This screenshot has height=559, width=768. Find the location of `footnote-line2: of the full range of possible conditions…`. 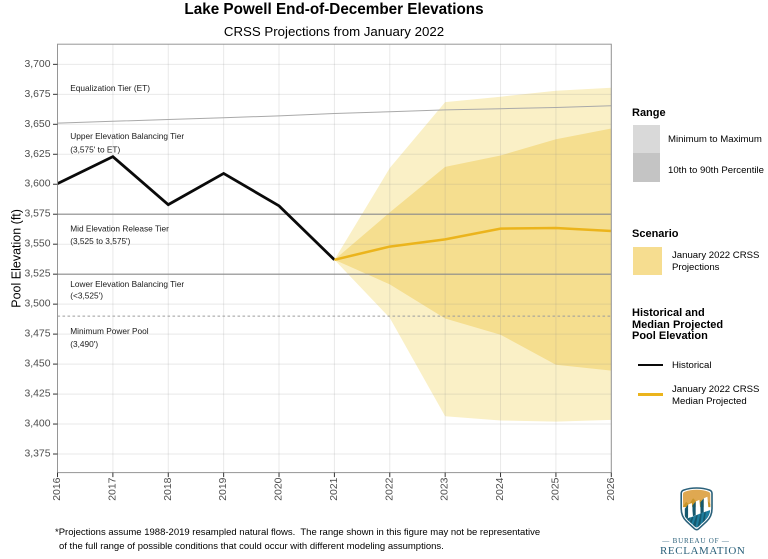

footnote-line2: of the full range of possible conditions… is located at coordinates (251, 546).